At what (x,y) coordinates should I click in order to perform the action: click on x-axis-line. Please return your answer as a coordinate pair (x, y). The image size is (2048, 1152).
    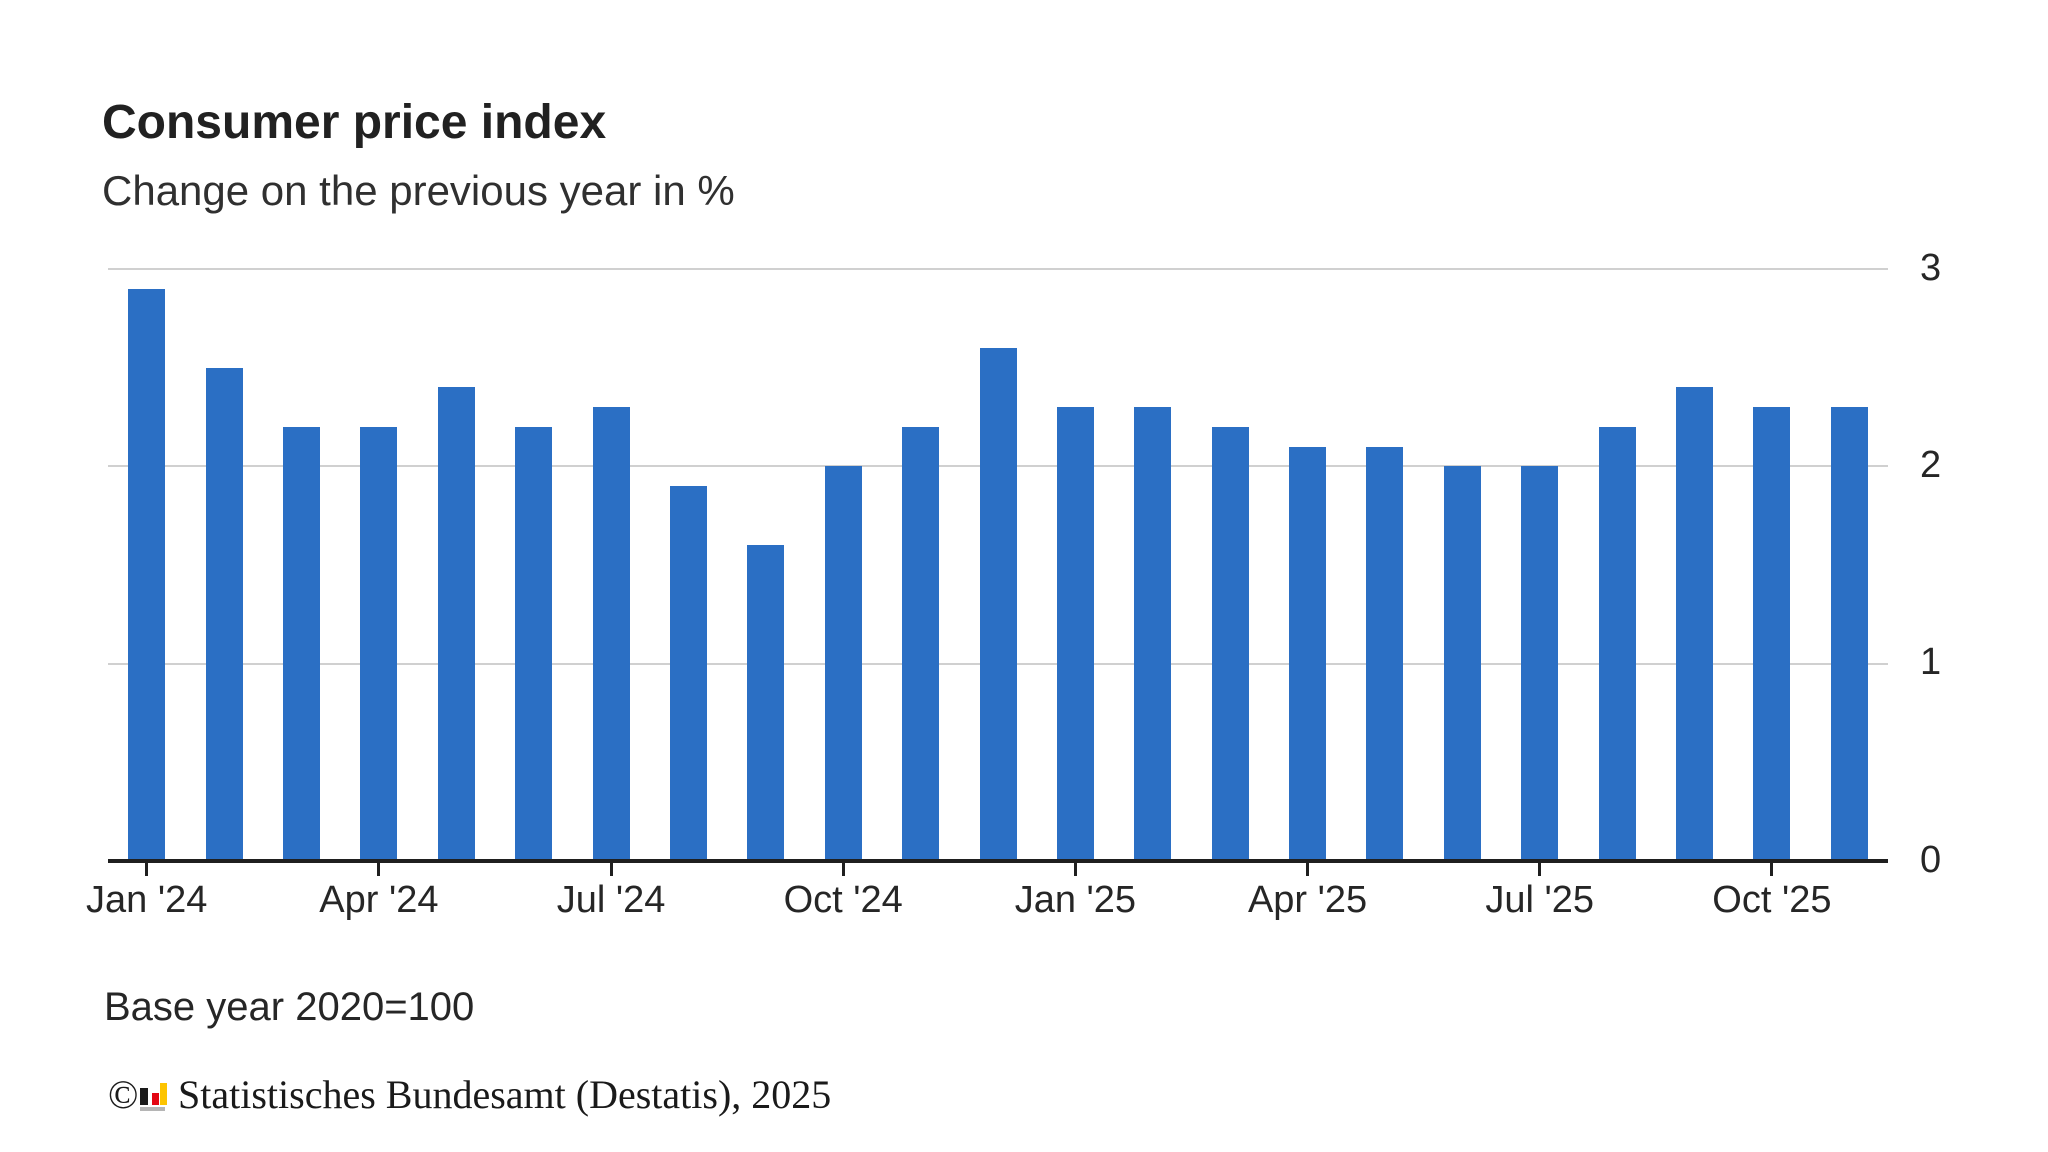
    Looking at the image, I should click on (998, 861).